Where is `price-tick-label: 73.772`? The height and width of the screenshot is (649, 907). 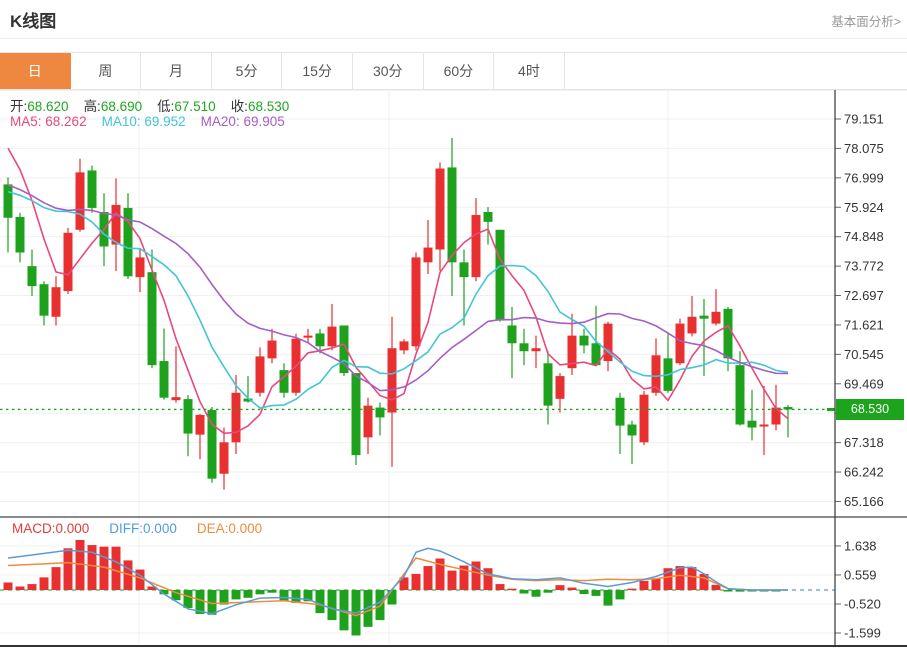 price-tick-label: 73.772 is located at coordinates (864, 266).